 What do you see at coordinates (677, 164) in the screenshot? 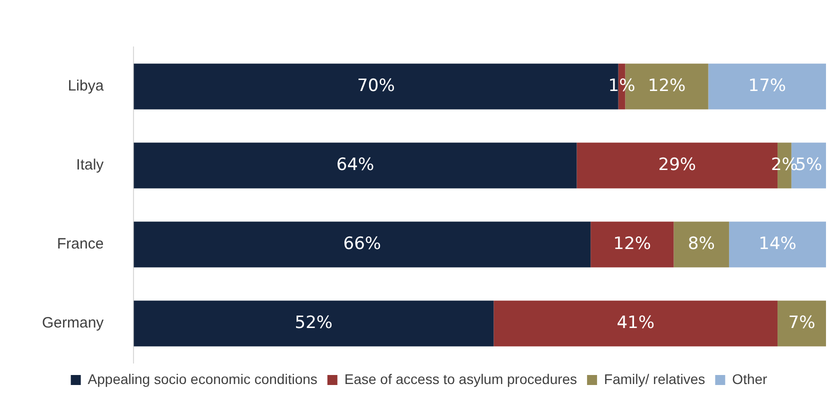
I see `data-label: 29%` at bounding box center [677, 164].